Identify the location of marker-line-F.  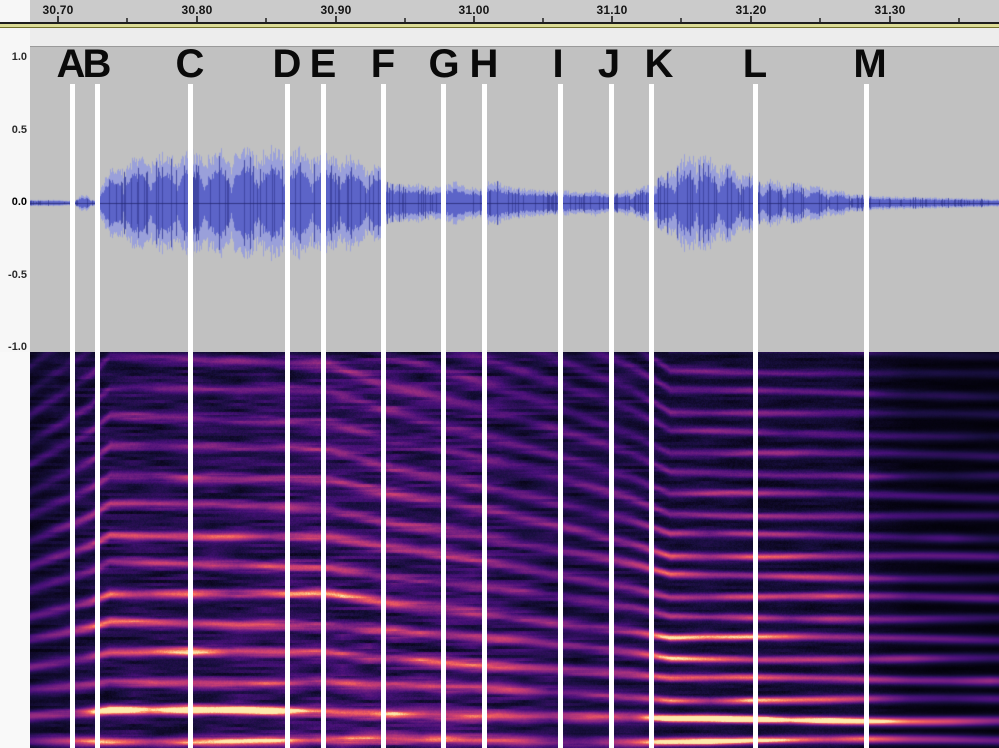
(383, 416).